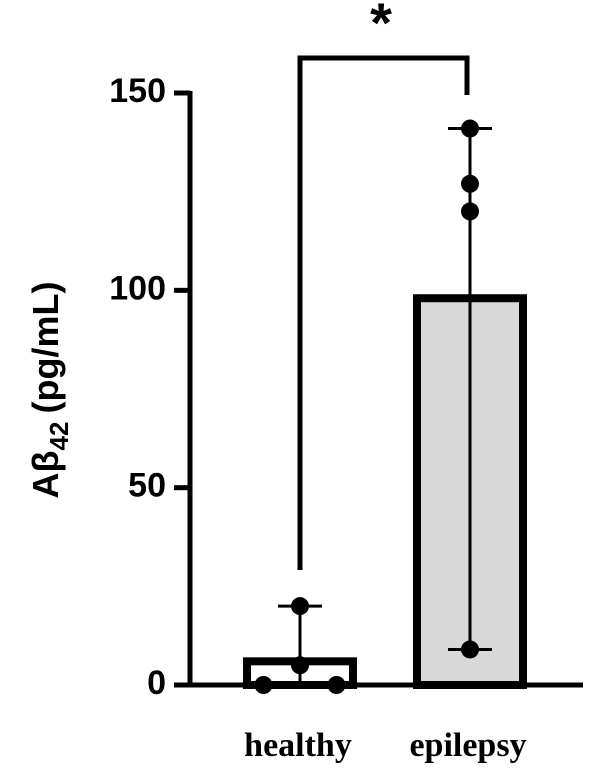 The width and height of the screenshot is (591, 772). What do you see at coordinates (137, 288) in the screenshot?
I see `y-tick-label: 100` at bounding box center [137, 288].